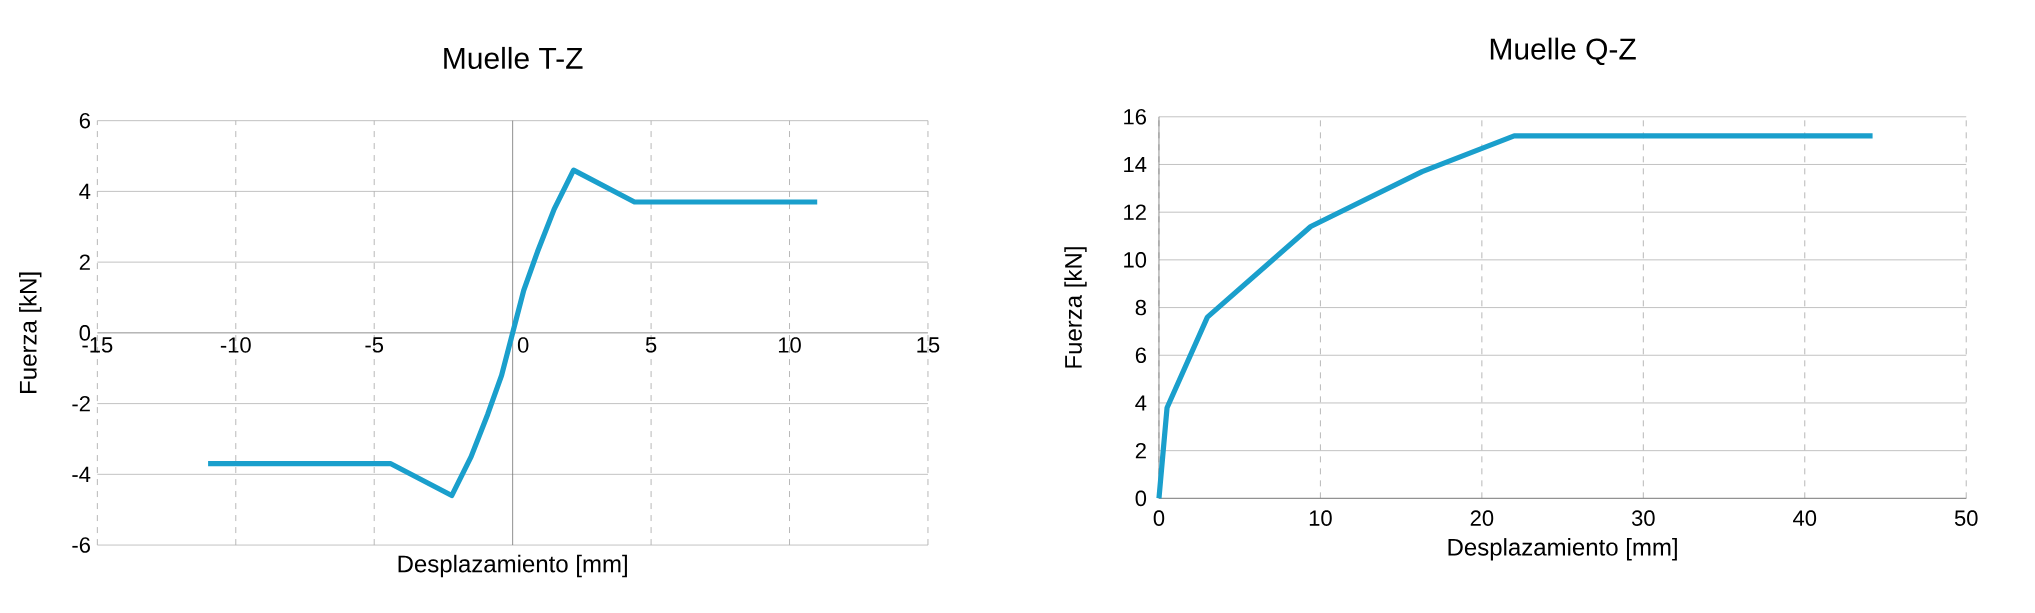  I want to click on x-tick-label: -10, so click(235, 345).